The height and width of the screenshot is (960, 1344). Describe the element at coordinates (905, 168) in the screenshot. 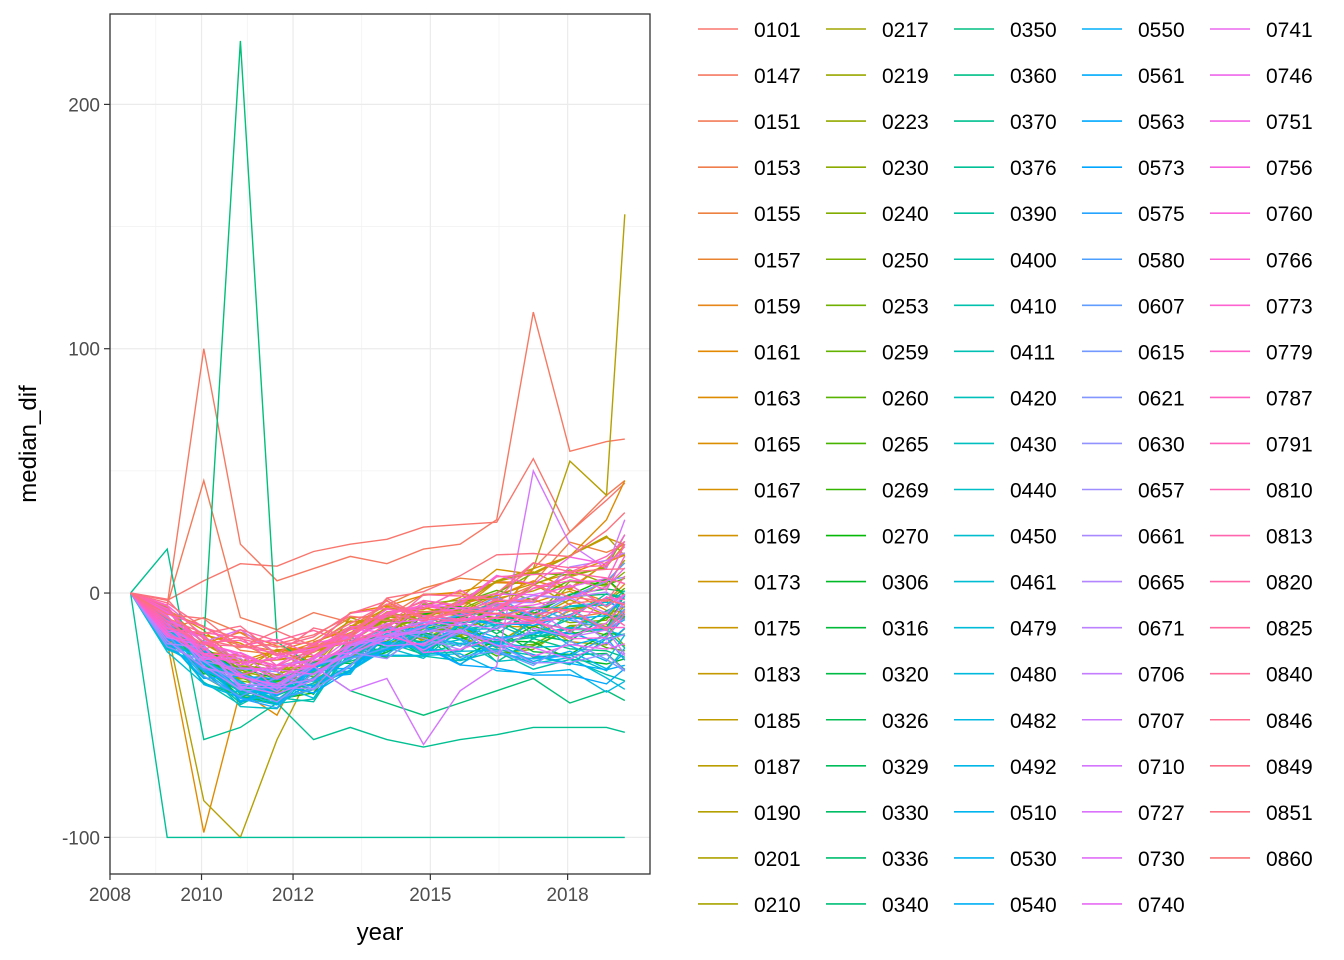

I see `legend-label-0230: 0230` at that location.